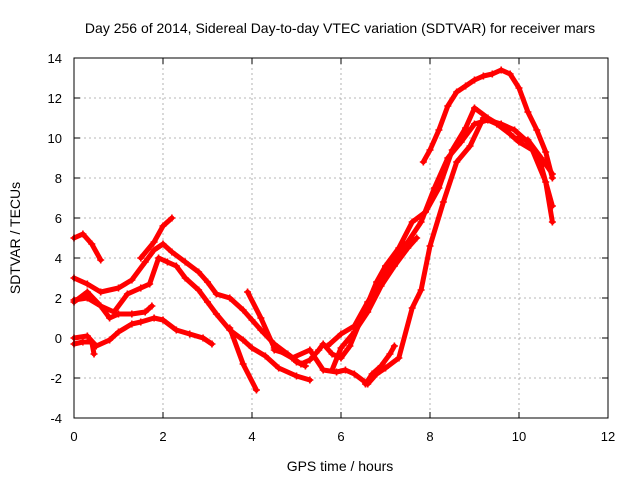 The height and width of the screenshot is (480, 640). What do you see at coordinates (58, 258) in the screenshot?
I see `y-tick-label: 4` at bounding box center [58, 258].